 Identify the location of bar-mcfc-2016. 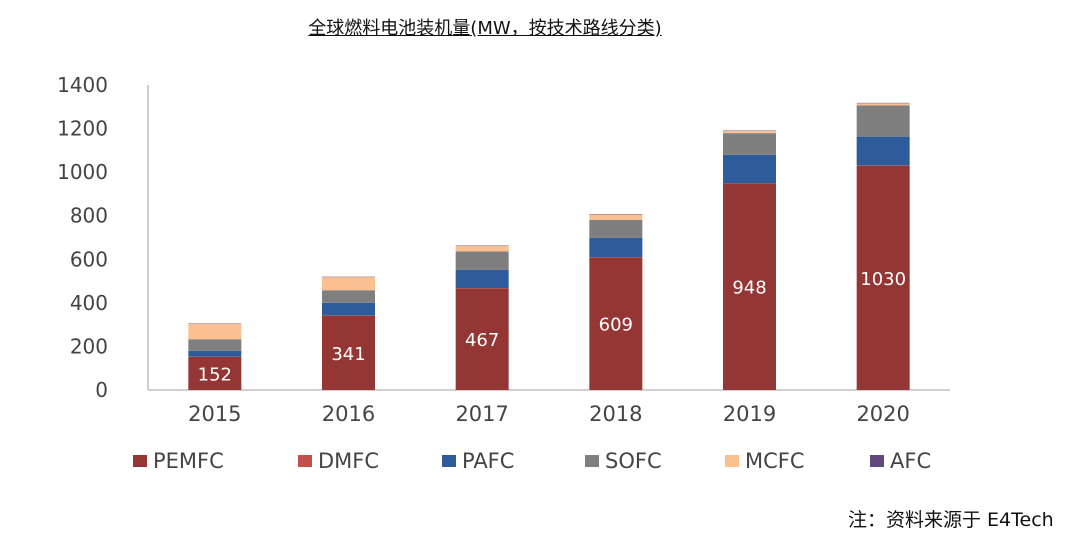
(348, 284).